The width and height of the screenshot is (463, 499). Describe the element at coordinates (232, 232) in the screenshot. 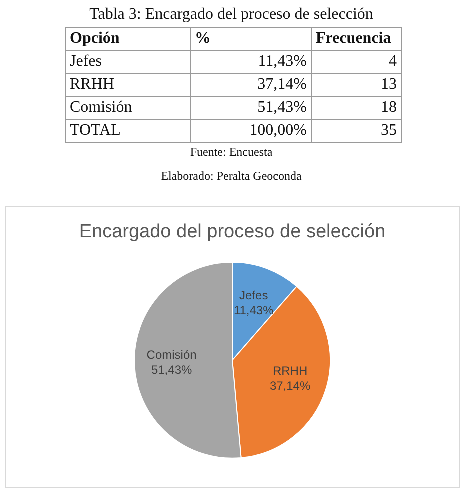

I see `chart-title: Encargado del proceso de selección` at that location.